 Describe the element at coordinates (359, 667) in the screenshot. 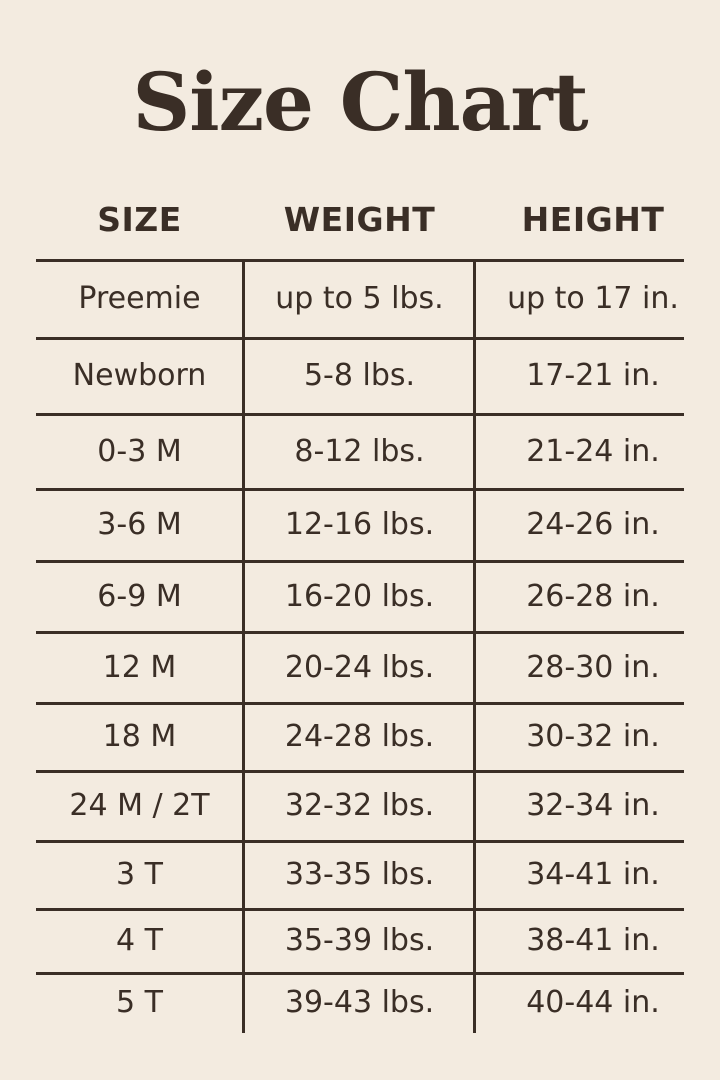

I see `weight-cell: 20-24 lbs.` at that location.